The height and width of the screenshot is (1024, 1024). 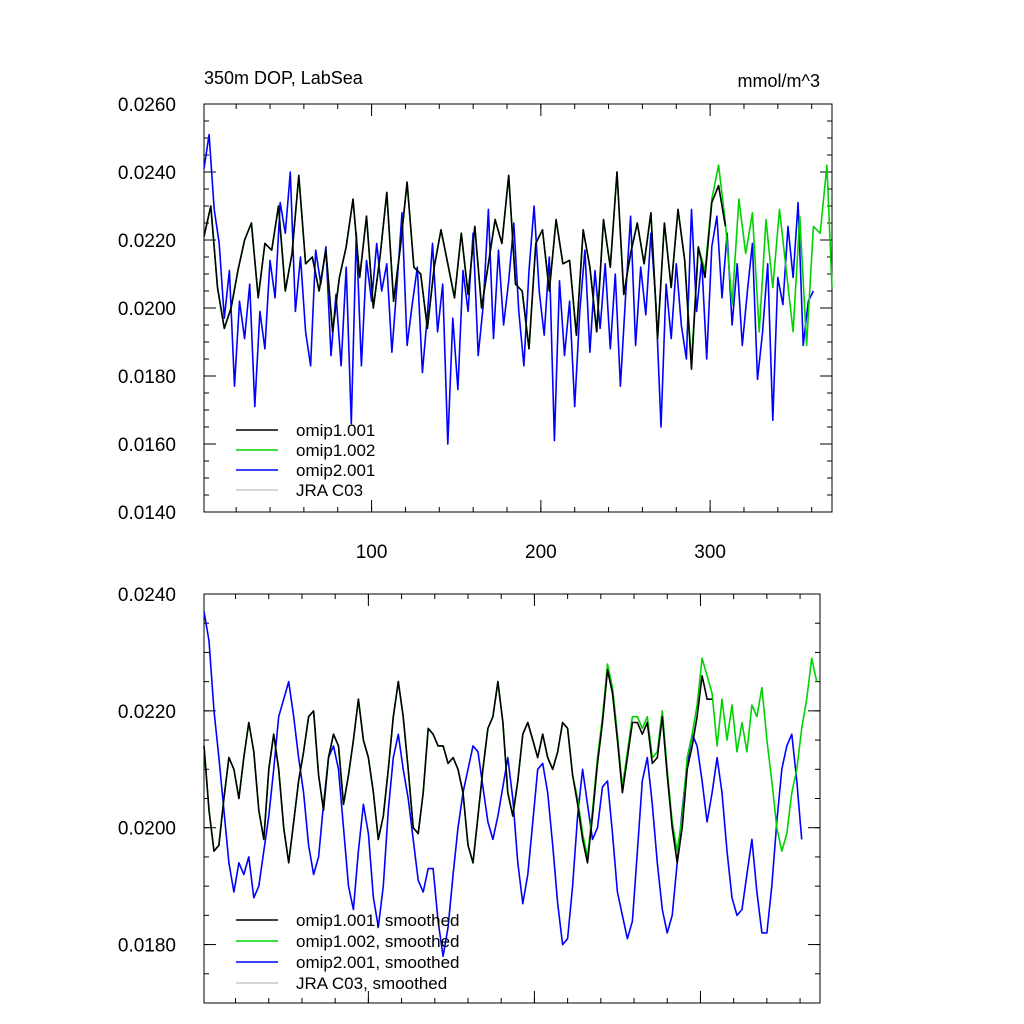 What do you see at coordinates (284, 78) in the screenshot?
I see `top-panel-title: 350m DOP, LabSea` at bounding box center [284, 78].